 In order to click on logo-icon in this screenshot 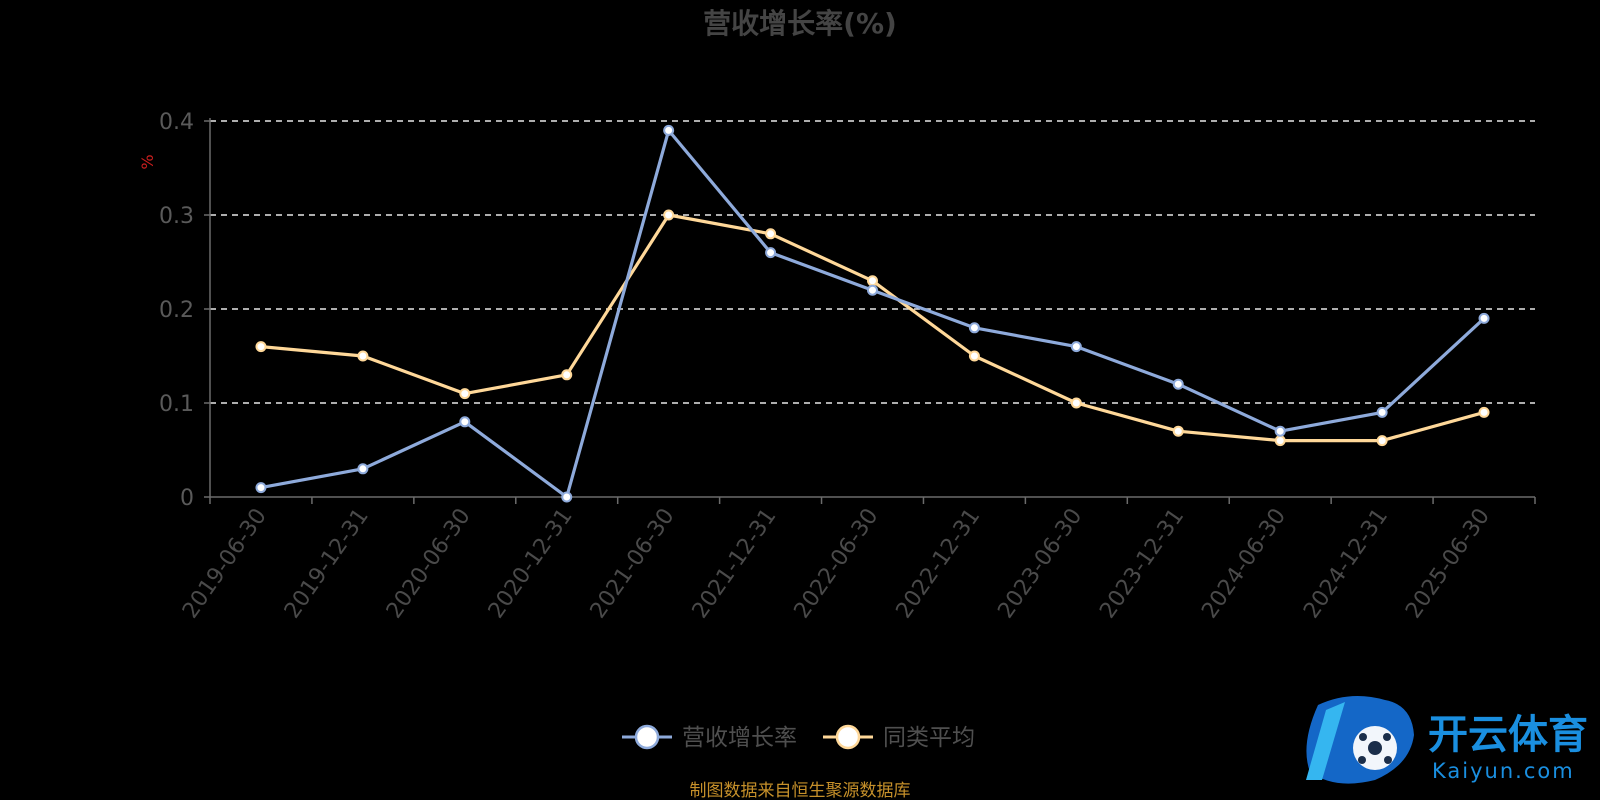, I will do `click(1360, 740)`.